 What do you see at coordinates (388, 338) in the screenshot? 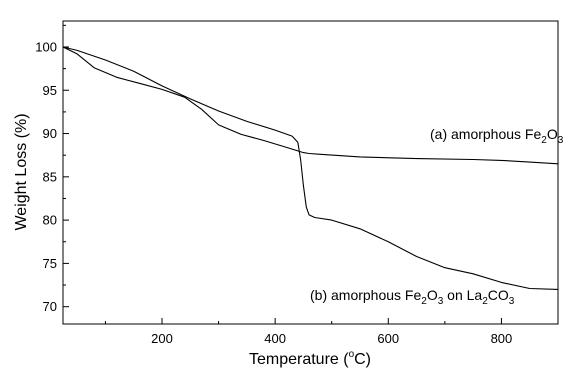
I see `x-tick-label: 600` at bounding box center [388, 338].